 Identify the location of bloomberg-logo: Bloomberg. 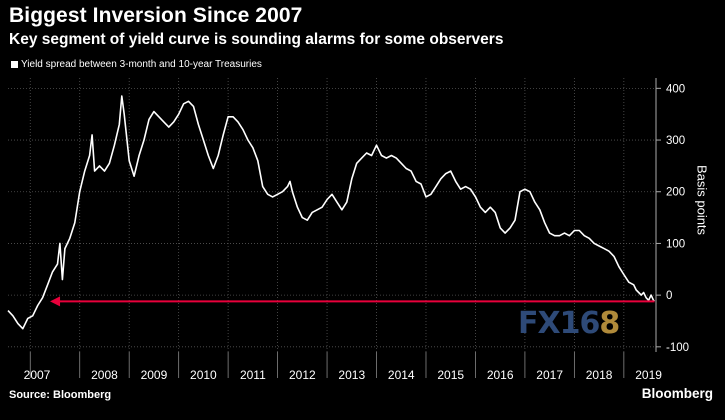
(677, 393).